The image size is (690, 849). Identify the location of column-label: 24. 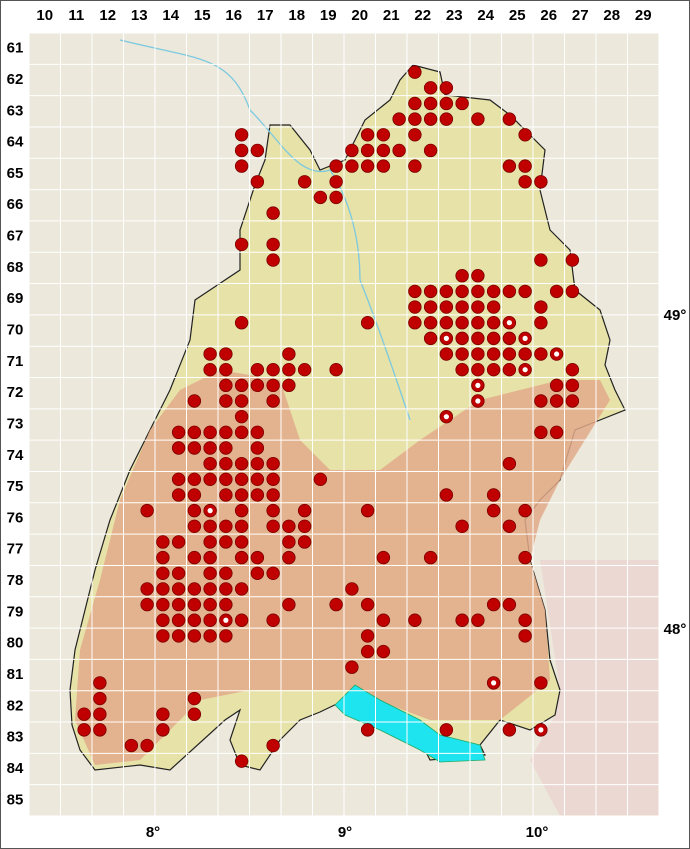
(485, 15).